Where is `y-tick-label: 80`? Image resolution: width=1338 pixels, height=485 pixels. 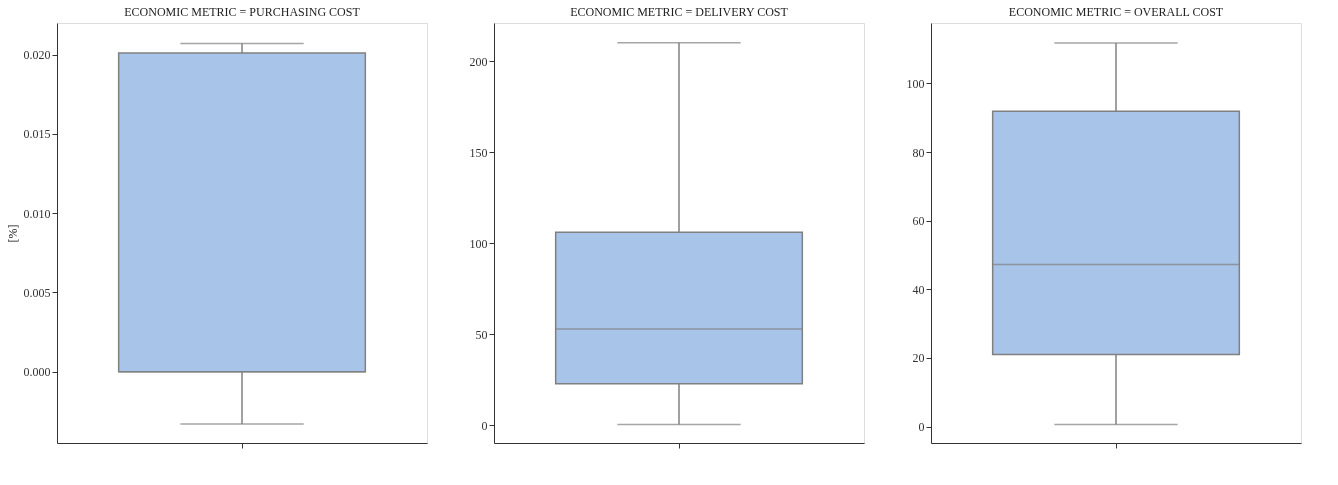
y-tick-label: 80 is located at coordinates (918, 152).